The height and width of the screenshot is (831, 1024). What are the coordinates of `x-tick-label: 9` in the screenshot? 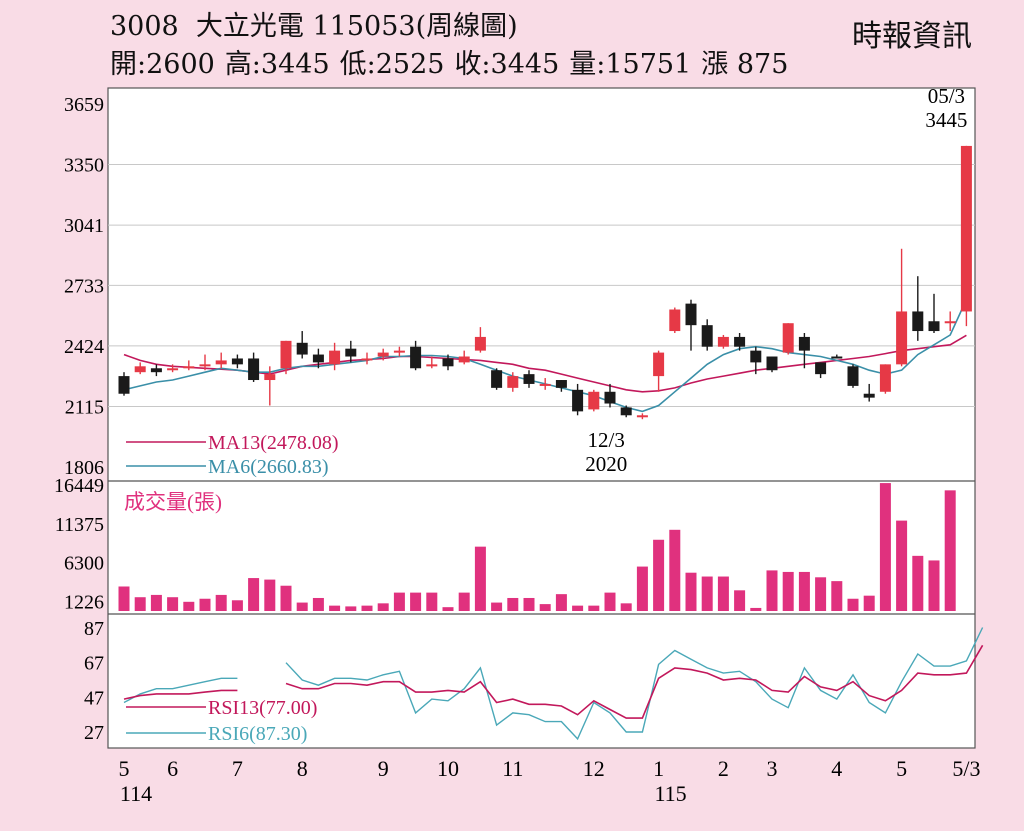 It's located at (383, 768).